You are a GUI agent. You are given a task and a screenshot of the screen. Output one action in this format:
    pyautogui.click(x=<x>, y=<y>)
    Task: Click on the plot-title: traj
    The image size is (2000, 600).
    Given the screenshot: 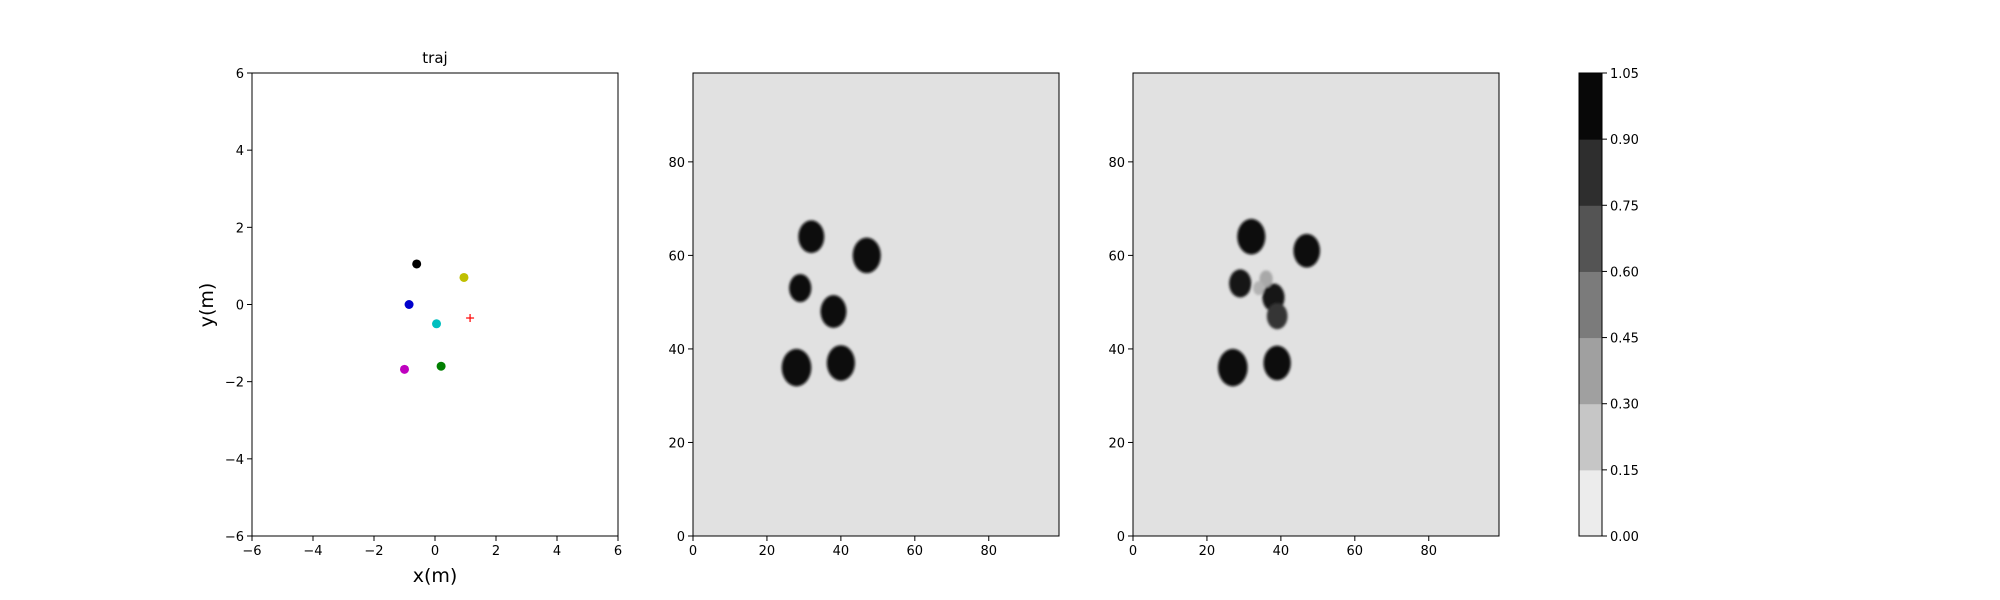 What is the action you would take?
    pyautogui.click(x=434, y=58)
    